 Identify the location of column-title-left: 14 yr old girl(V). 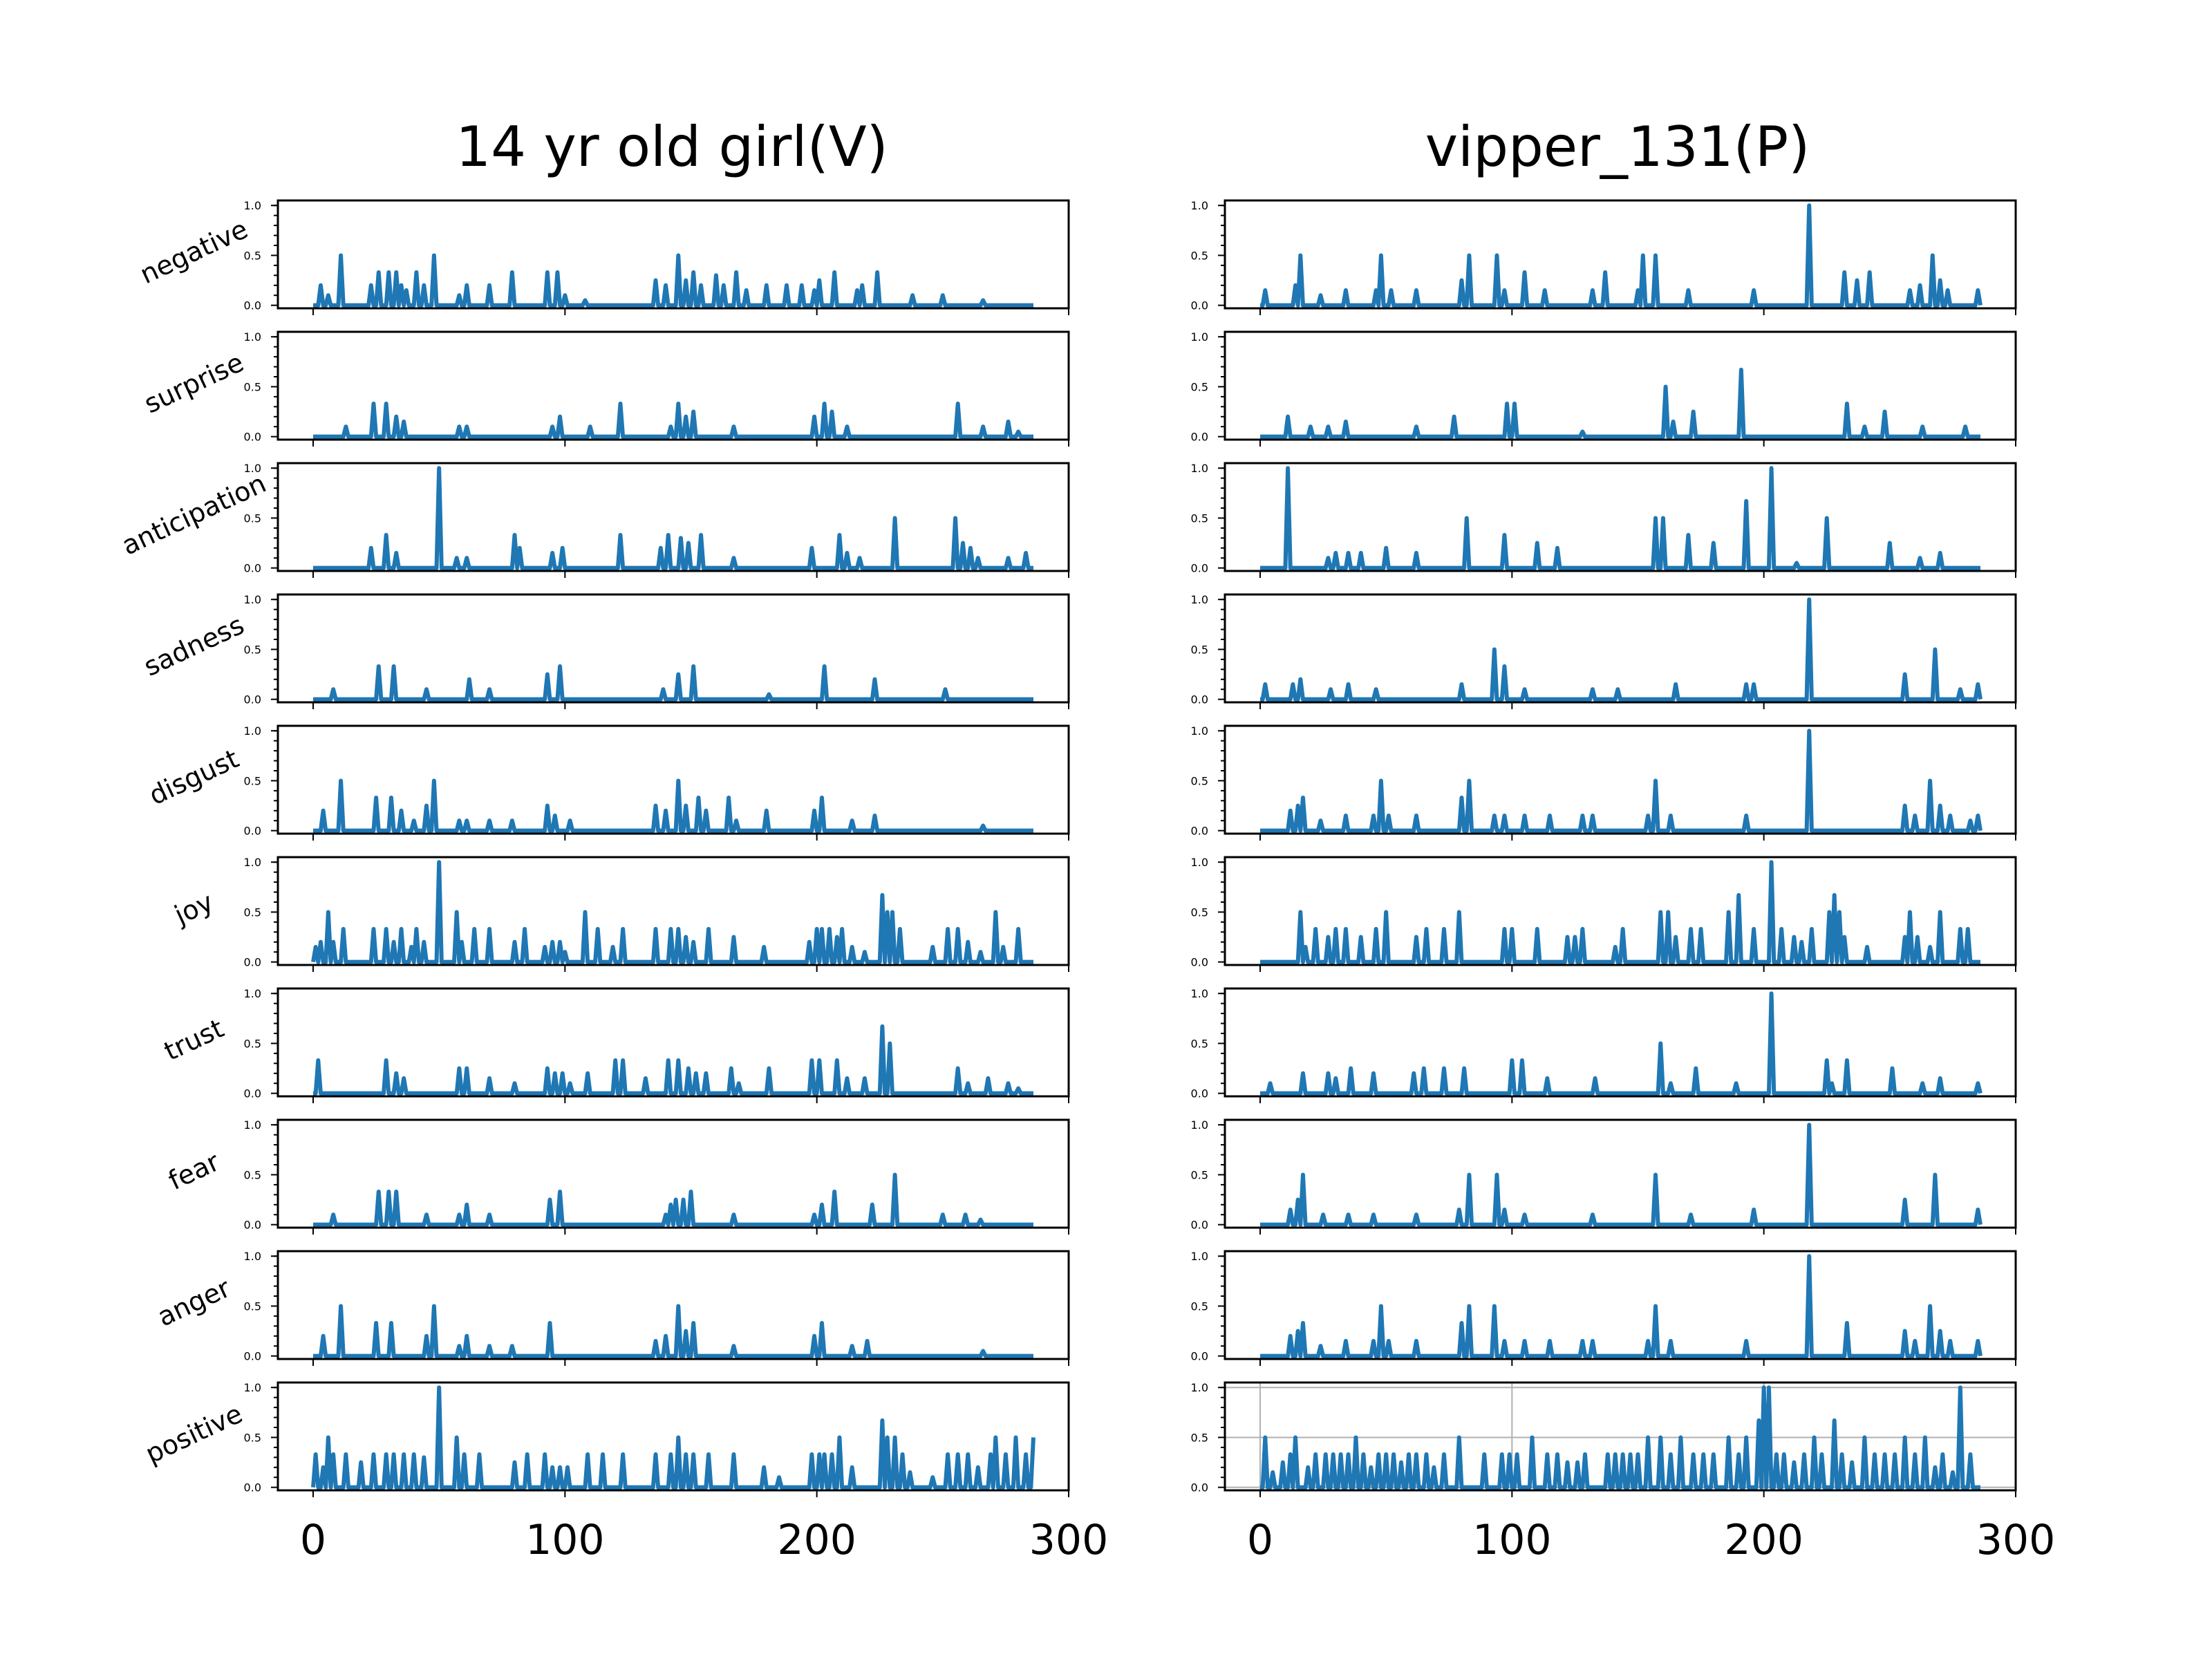
(672, 147).